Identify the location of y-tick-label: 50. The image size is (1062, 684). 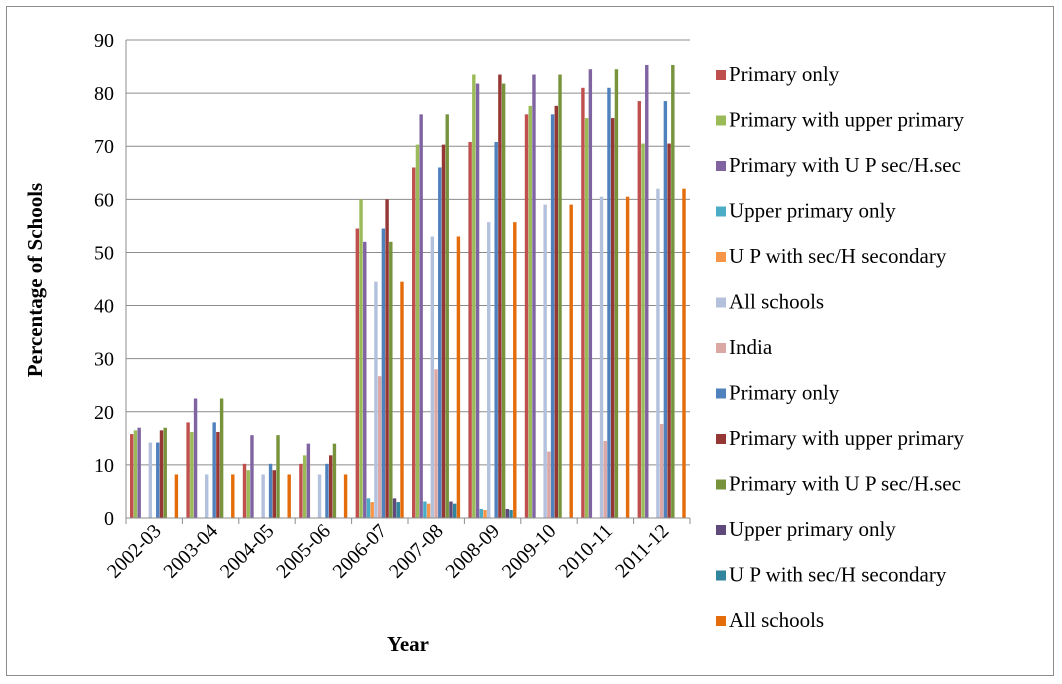
(104, 253).